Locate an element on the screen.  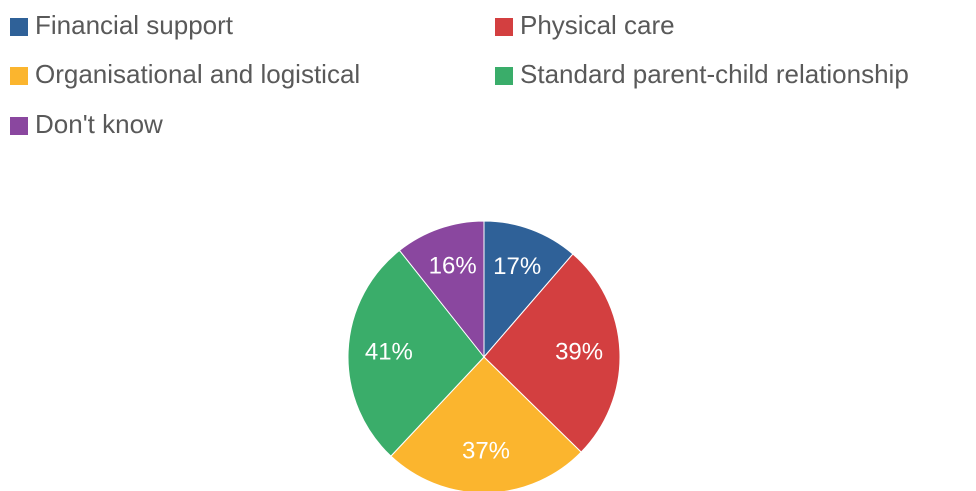
legend-label: Don't know is located at coordinates (99, 124).